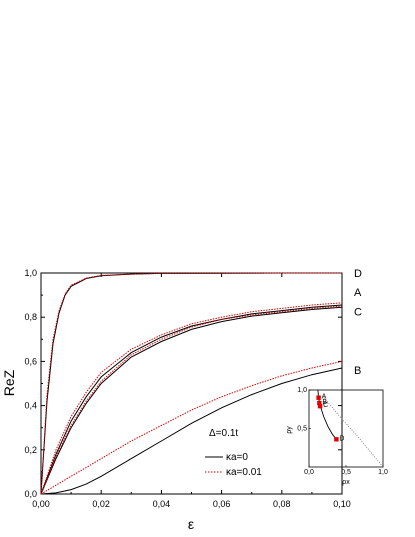 The image size is (415, 537). What do you see at coordinates (319, 403) in the screenshot?
I see `inset-point-b` at bounding box center [319, 403].